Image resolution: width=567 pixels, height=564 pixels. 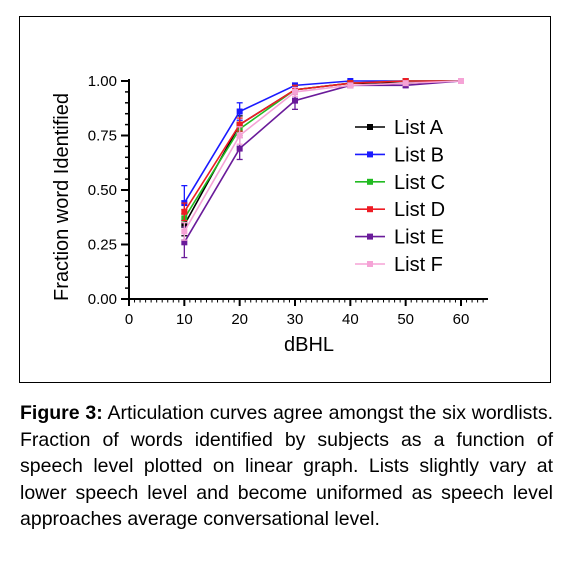 What do you see at coordinates (405, 319) in the screenshot?
I see `x-tick-label: 50` at bounding box center [405, 319].